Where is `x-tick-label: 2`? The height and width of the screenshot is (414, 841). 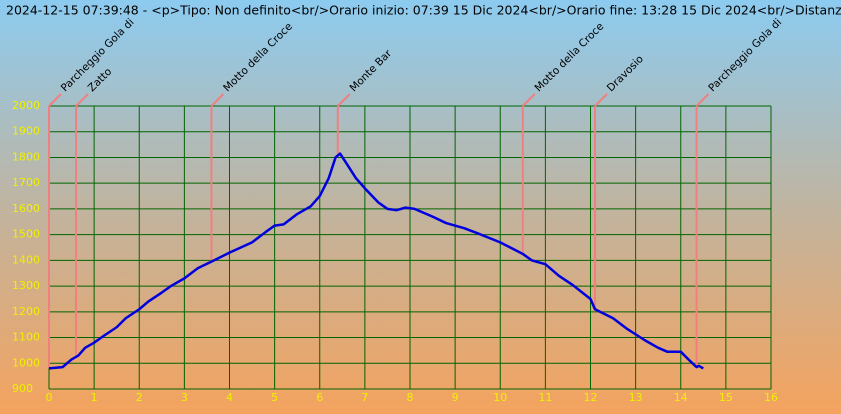
x-tick-label: 2 is located at coordinates (139, 397).